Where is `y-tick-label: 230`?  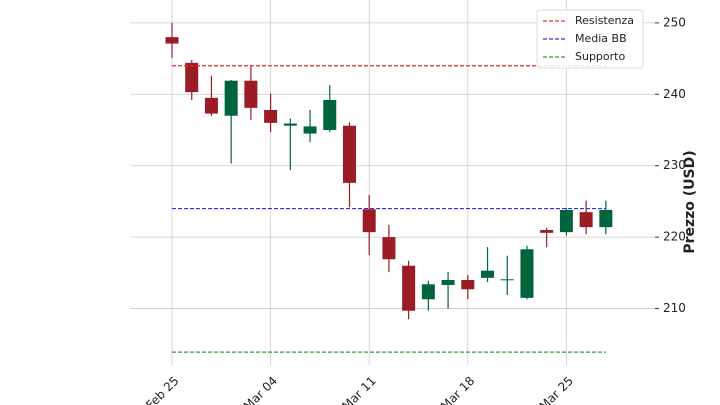
y-tick-label: 230 is located at coordinates (674, 165).